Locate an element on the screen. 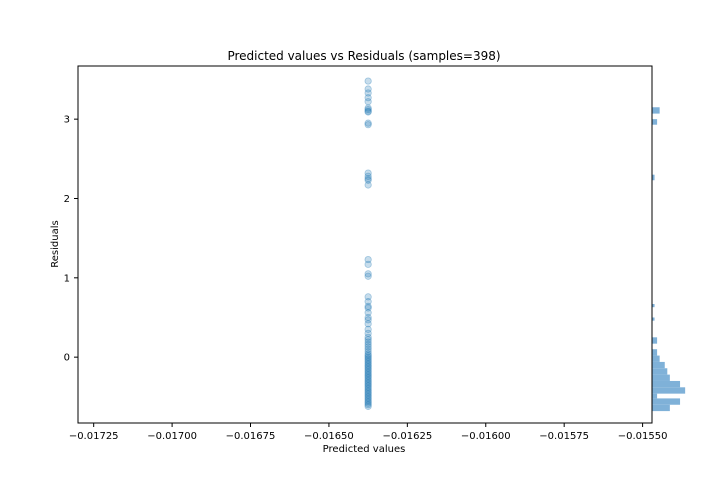 The image size is (720, 504). x-tick-label: −0.01725 is located at coordinates (94, 436).